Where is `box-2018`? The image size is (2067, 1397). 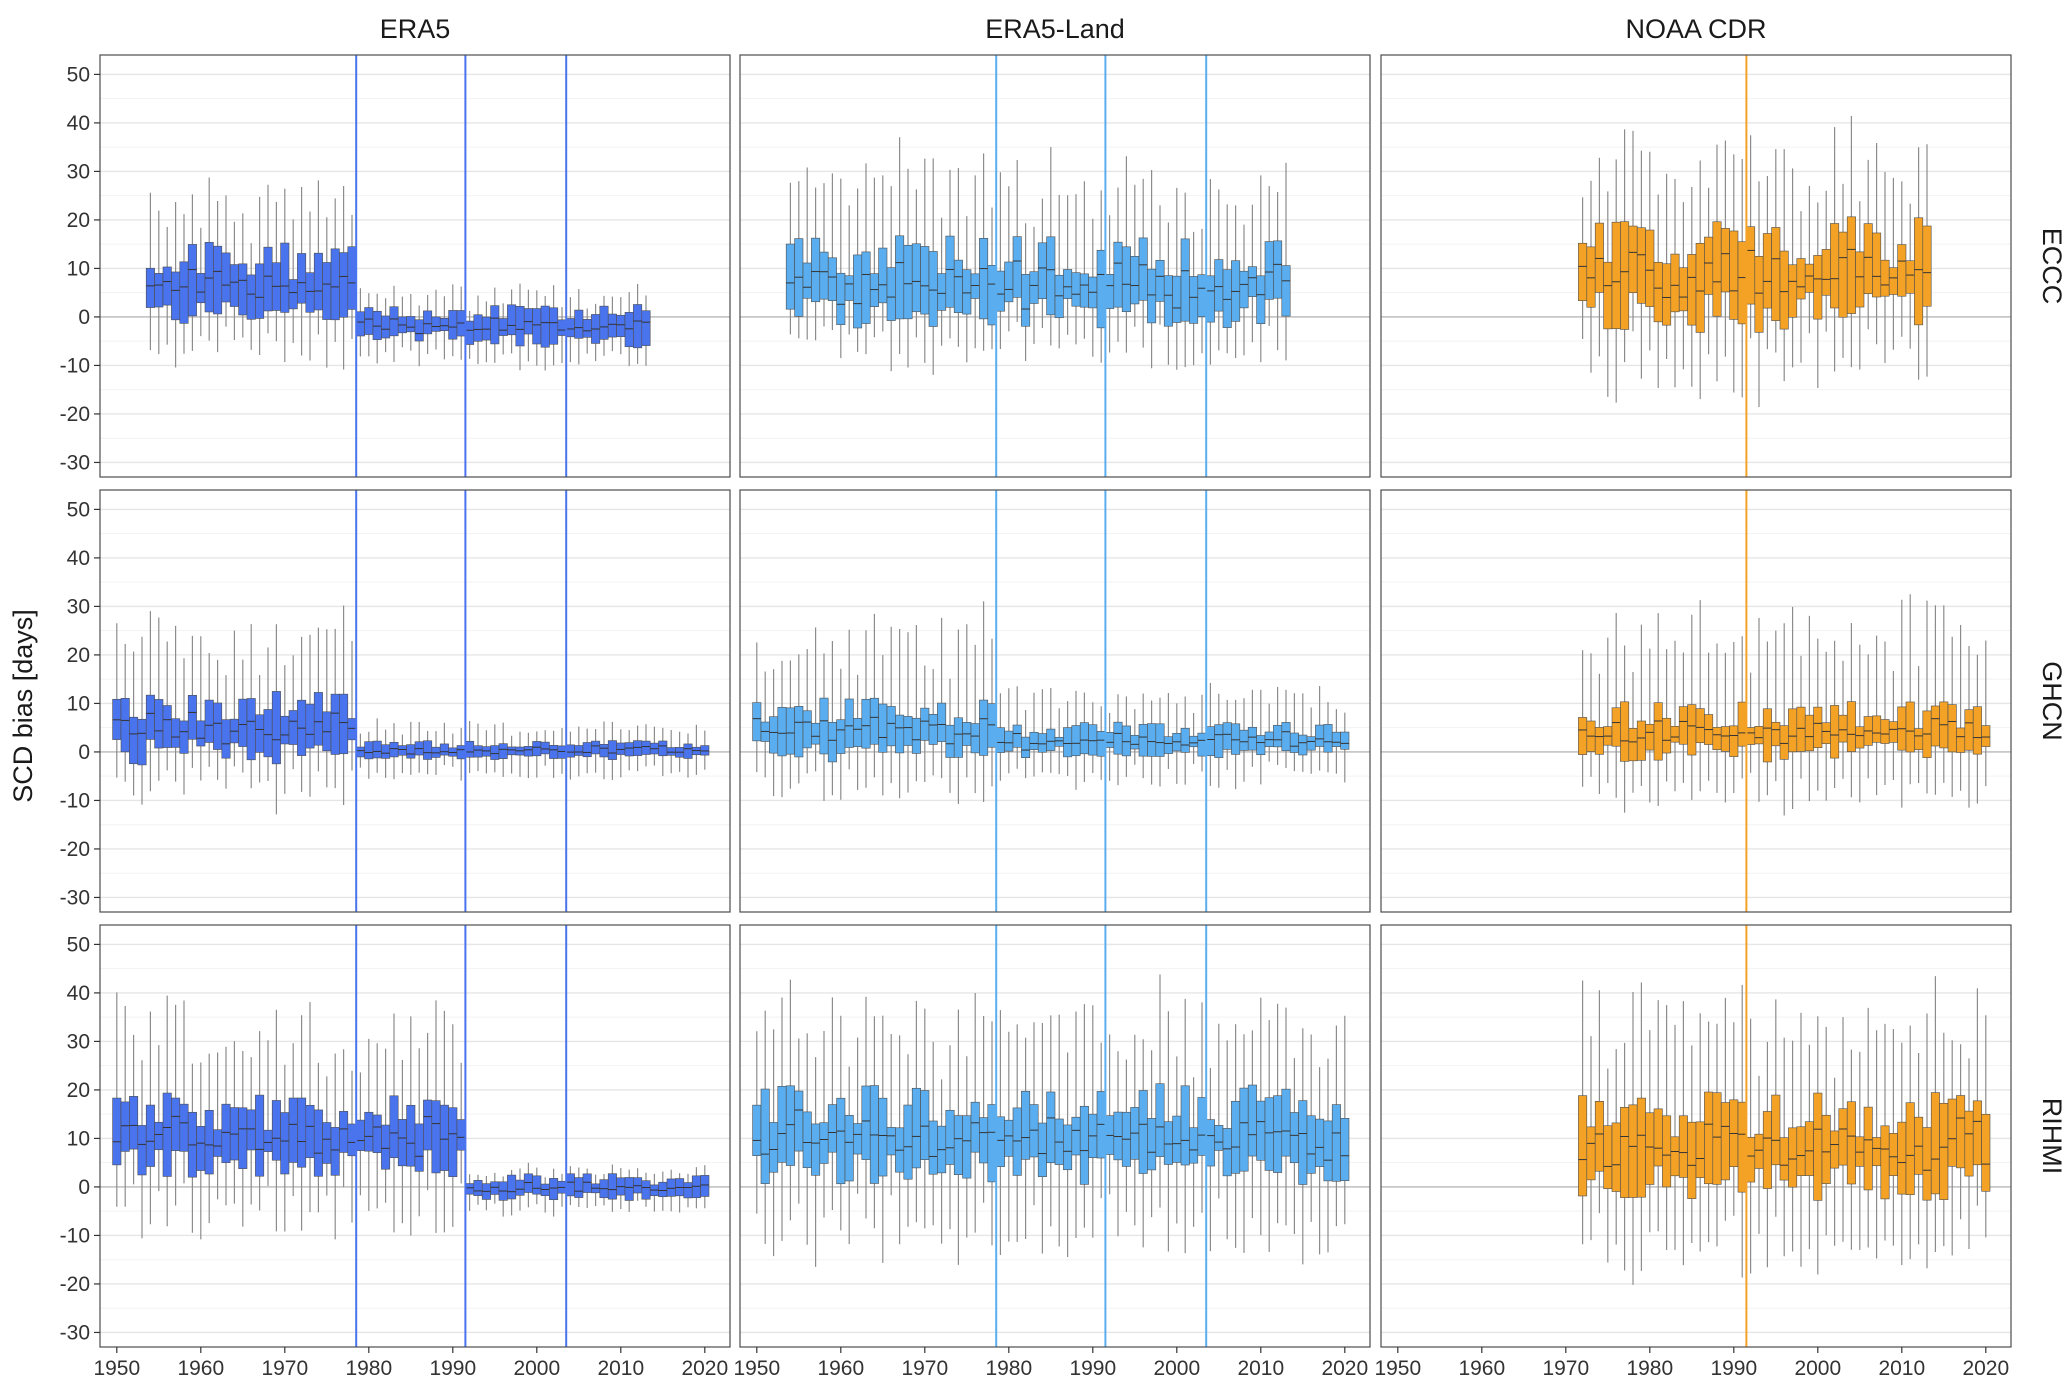 box-2018 is located at coordinates (1328, 738).